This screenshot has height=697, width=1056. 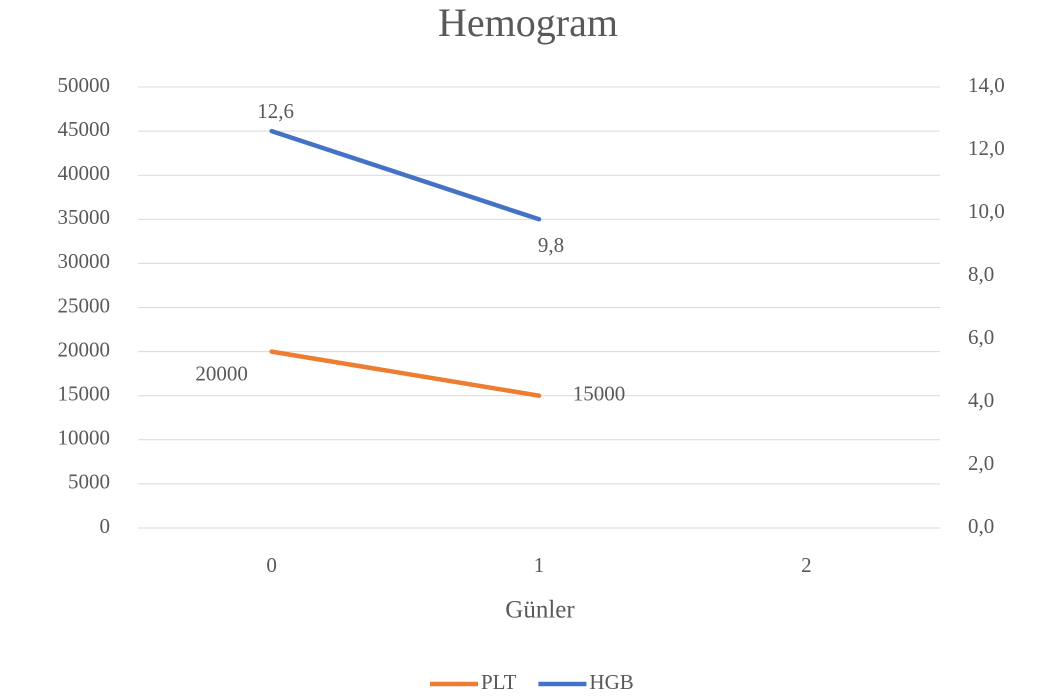 What do you see at coordinates (499, 682) in the screenshot?
I see `legend-label: PLT` at bounding box center [499, 682].